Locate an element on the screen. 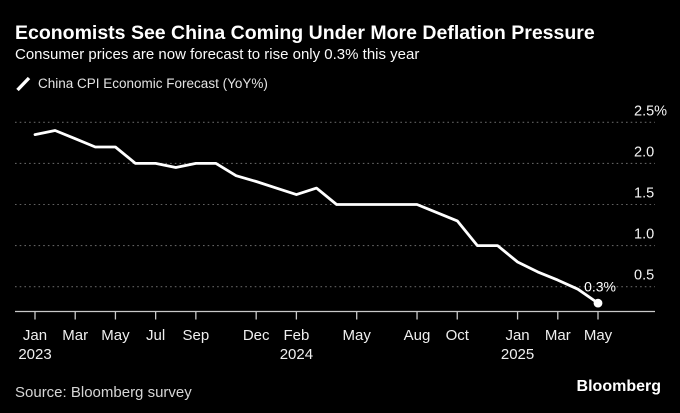 This screenshot has height=413, width=680. x-axis-label: Aug is located at coordinates (417, 335).